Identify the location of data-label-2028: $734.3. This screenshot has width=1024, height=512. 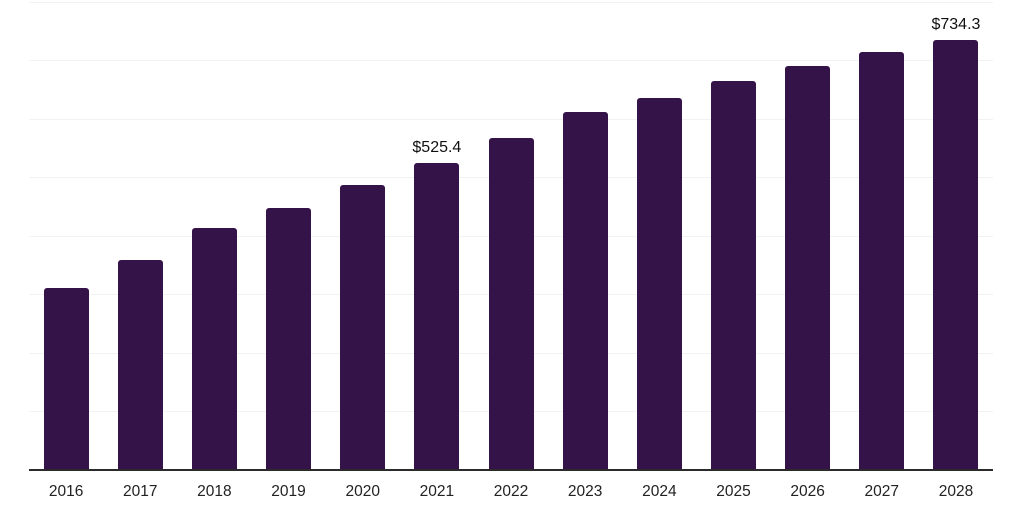
(956, 25).